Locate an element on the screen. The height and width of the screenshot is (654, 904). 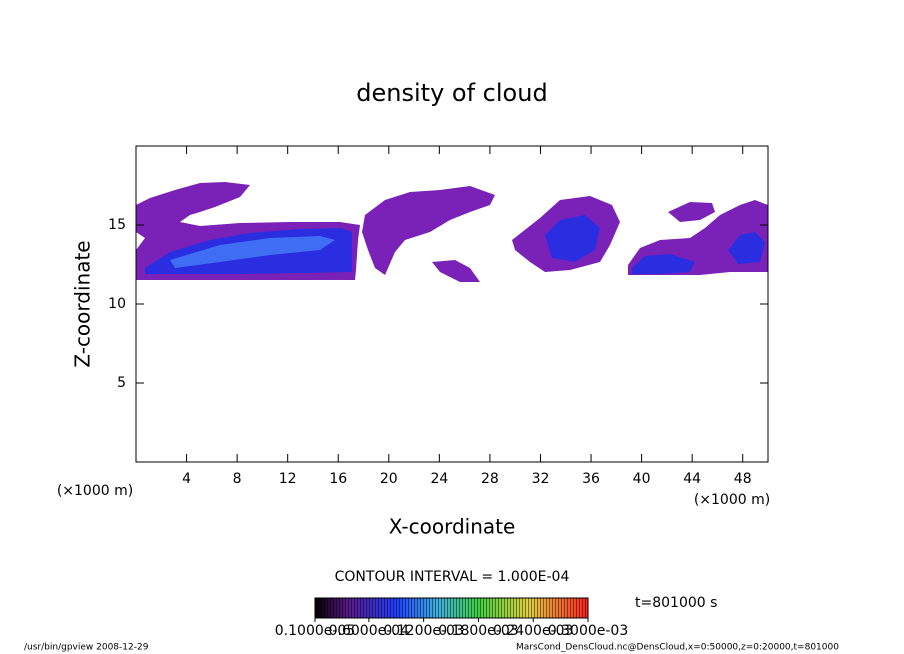
chart-title: density of cloud is located at coordinates (451, 93).